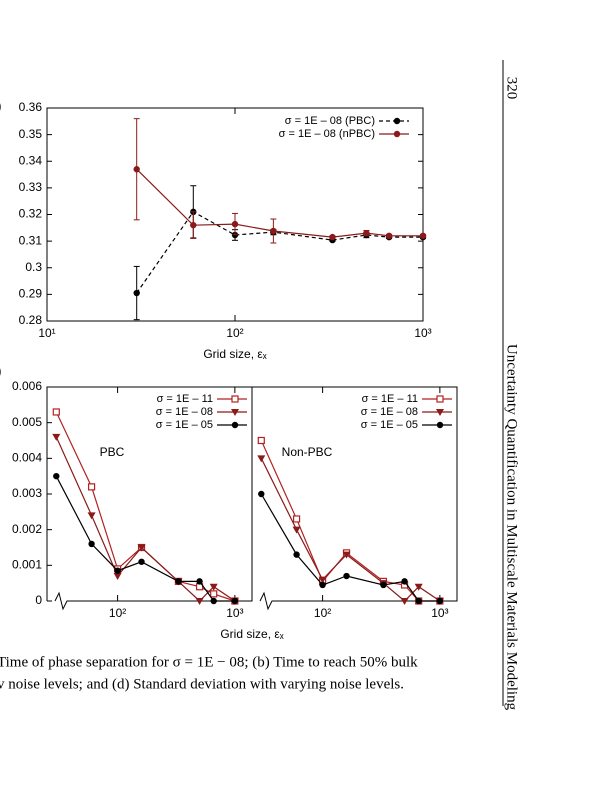 The width and height of the screenshot is (599, 800). I want to click on panel-annotation: PBC, so click(112, 452).